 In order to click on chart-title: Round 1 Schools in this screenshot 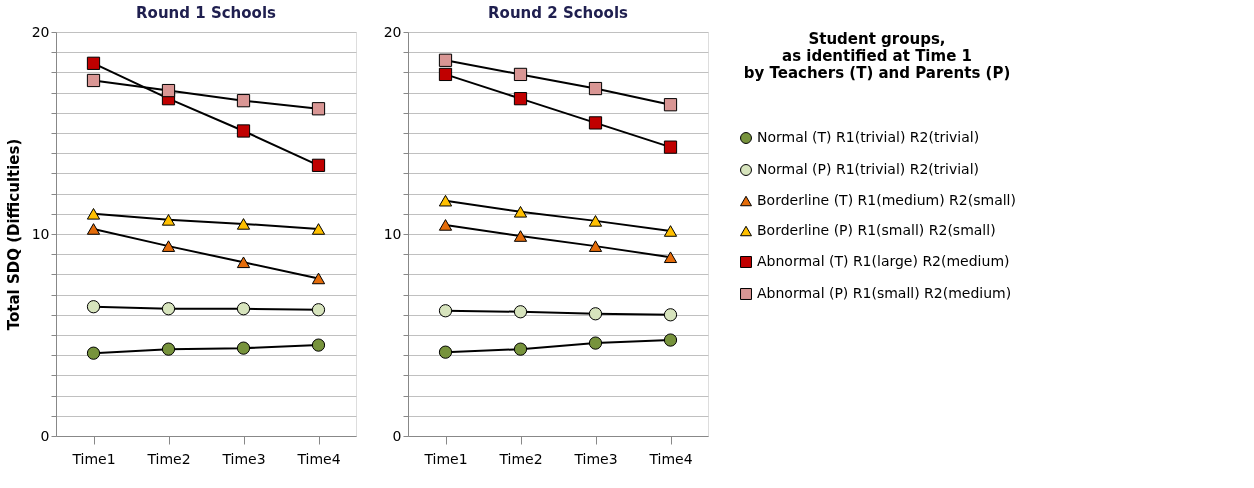, I will do `click(206, 13)`.